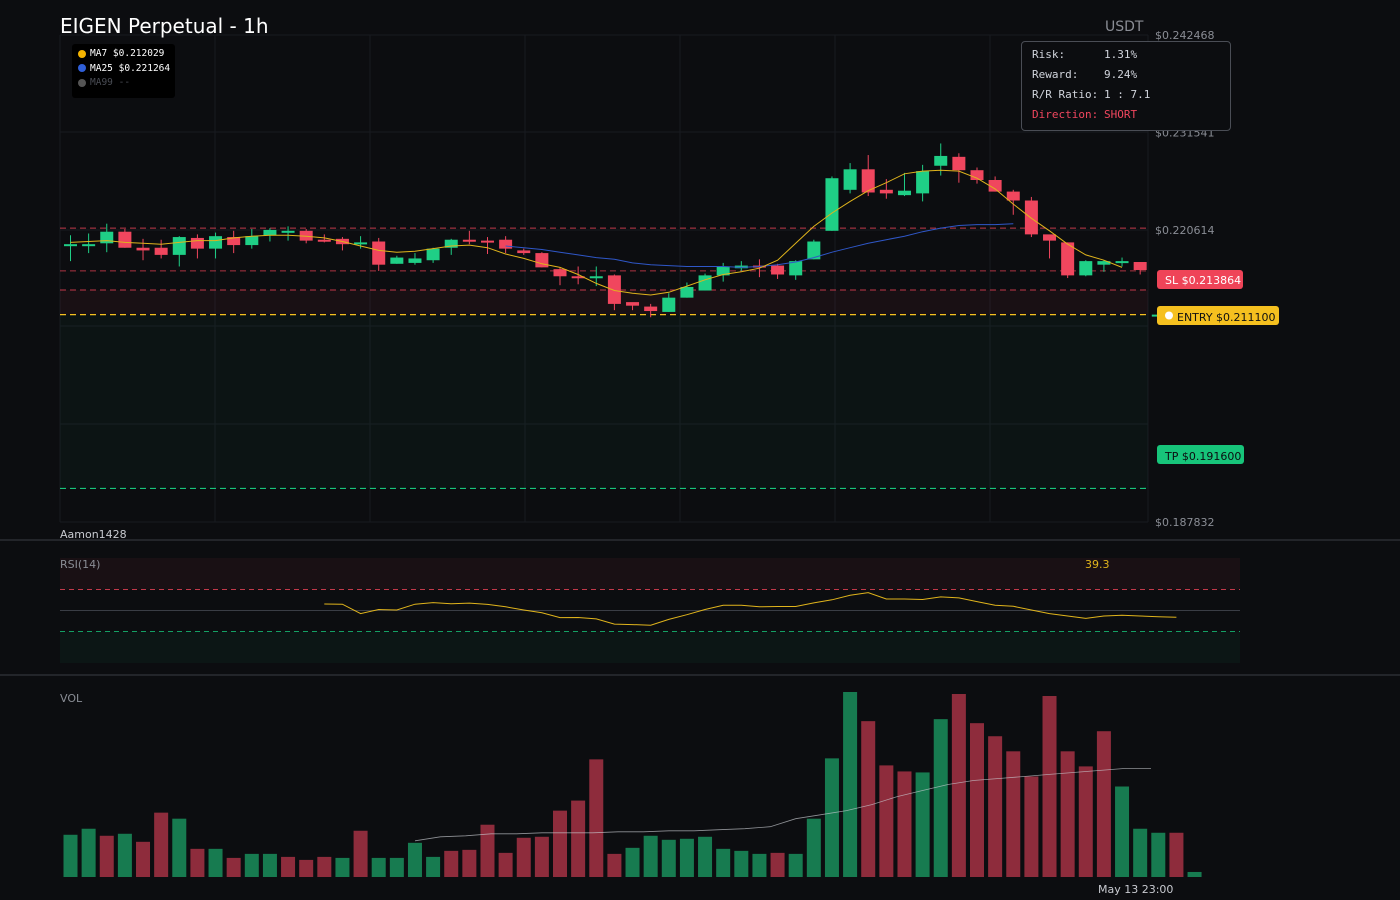 The height and width of the screenshot is (900, 1400). I want to click on ma25-dot-icon, so click(82, 68).